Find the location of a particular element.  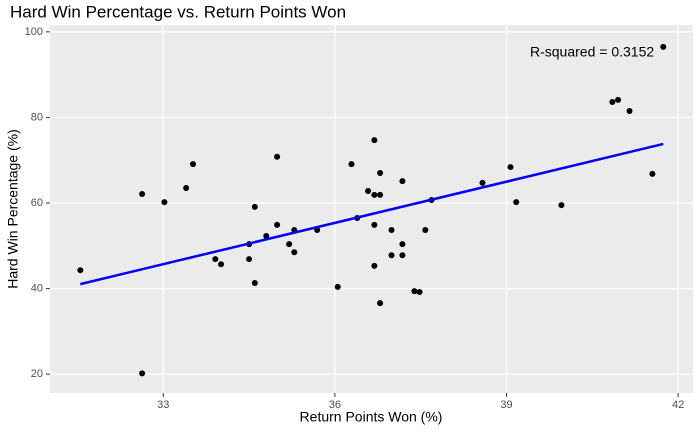

annotation: R-squared = 0.3152 is located at coordinates (592, 52).